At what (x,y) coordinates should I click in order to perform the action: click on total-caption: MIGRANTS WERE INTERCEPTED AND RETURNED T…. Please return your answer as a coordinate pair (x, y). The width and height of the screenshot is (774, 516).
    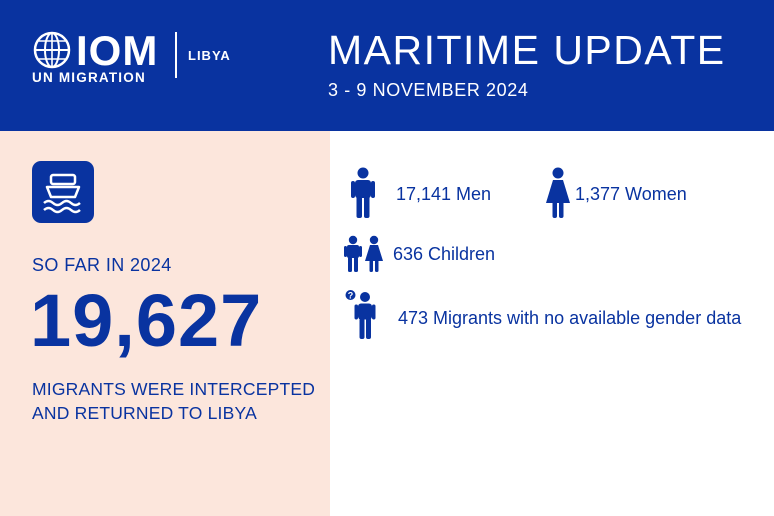
    Looking at the image, I should click on (174, 401).